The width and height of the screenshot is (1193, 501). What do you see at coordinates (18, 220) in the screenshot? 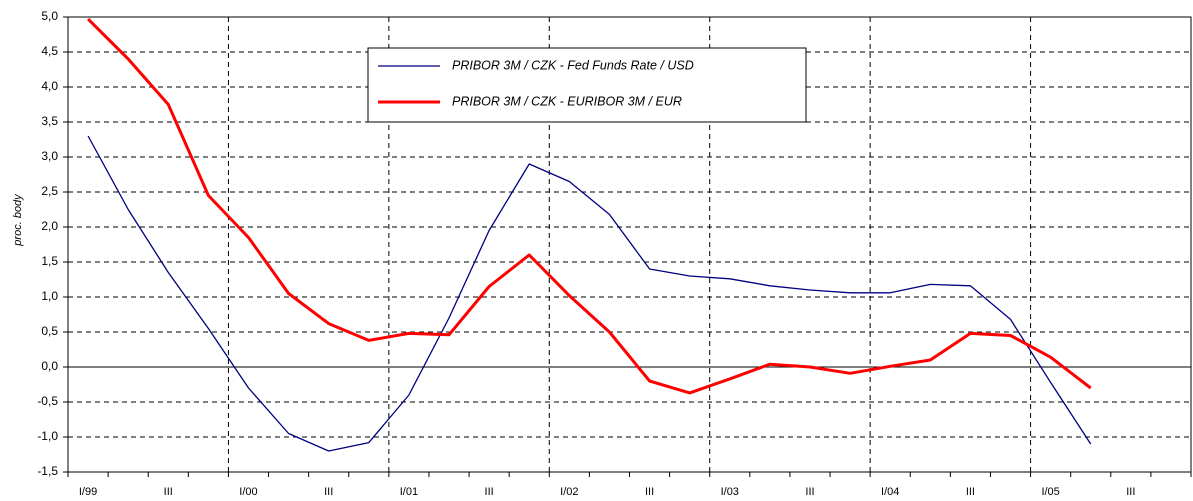
I see `y-axis-label: proc. body` at bounding box center [18, 220].